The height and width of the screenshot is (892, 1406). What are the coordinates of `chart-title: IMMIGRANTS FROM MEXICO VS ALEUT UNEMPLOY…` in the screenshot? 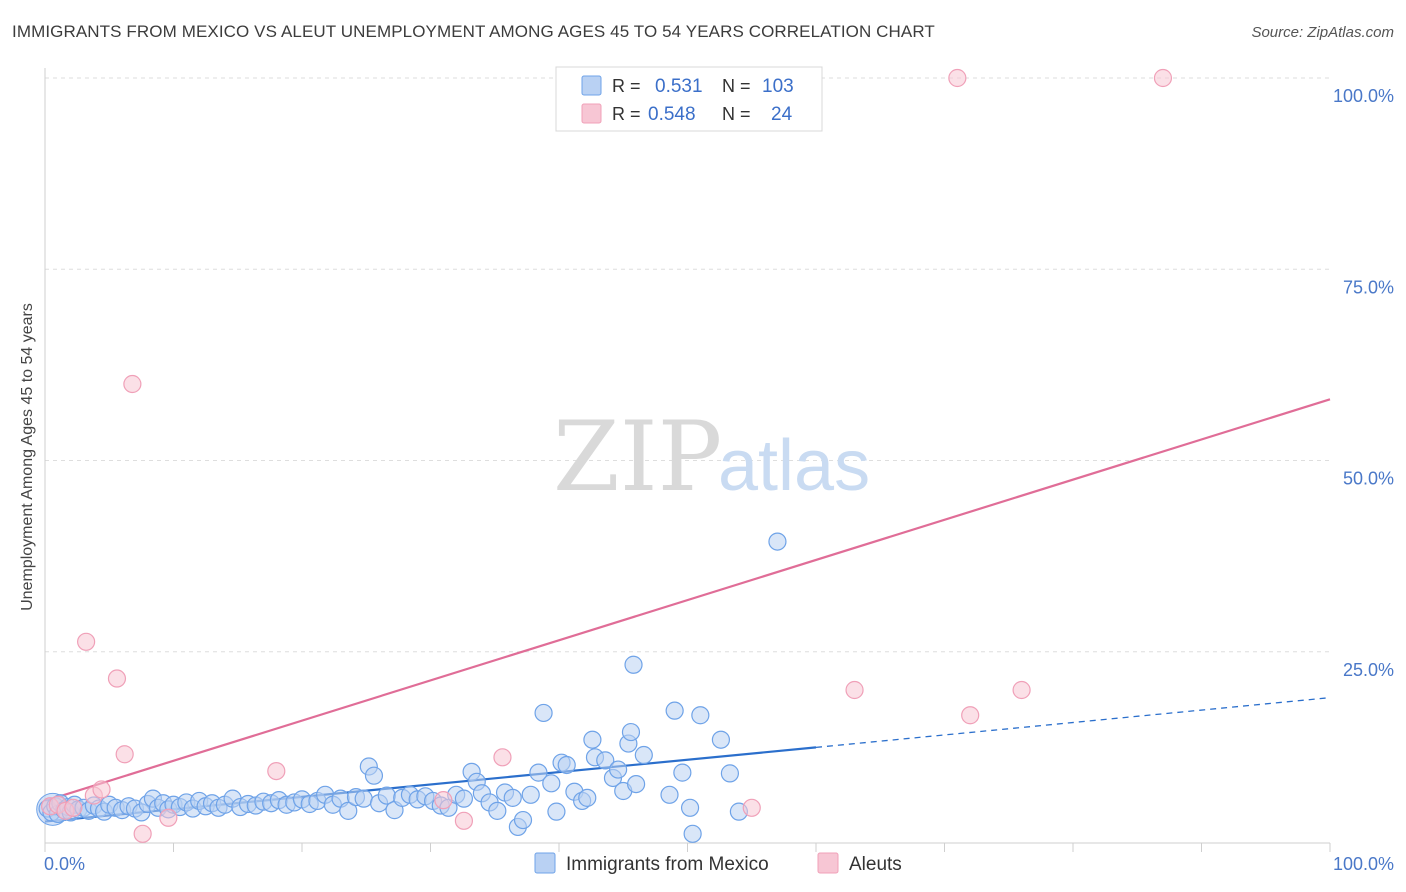 It's located at (473, 31).